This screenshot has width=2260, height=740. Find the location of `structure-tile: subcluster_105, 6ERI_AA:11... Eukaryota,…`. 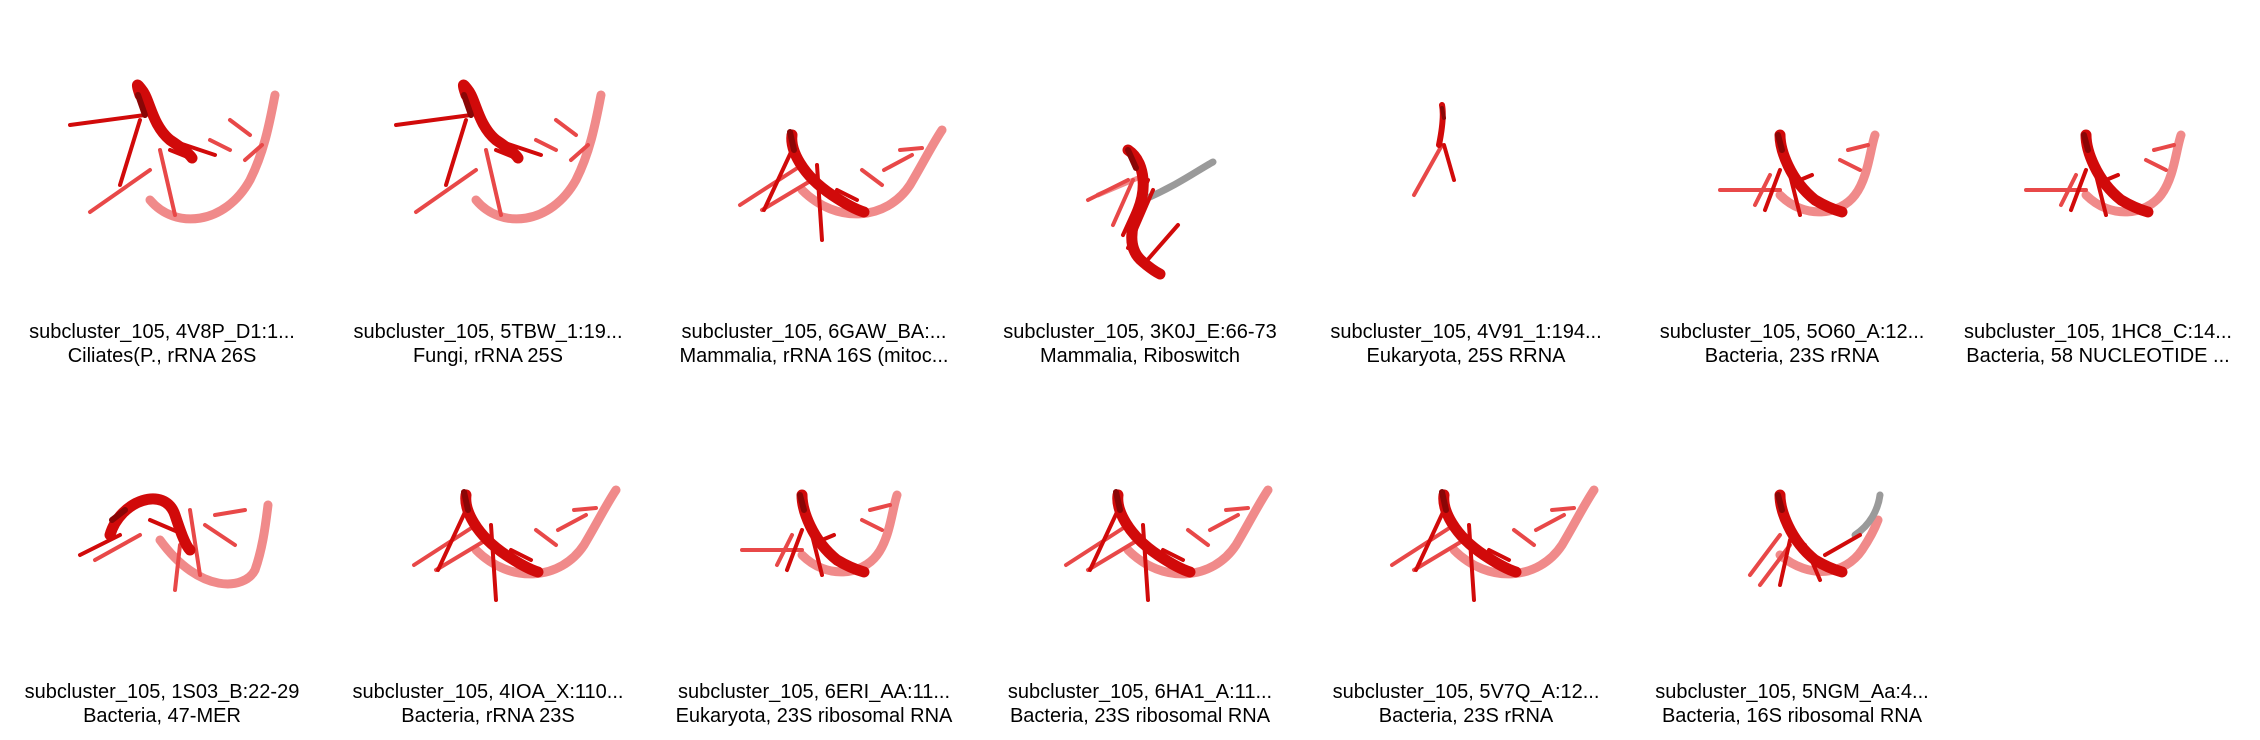

structure-tile: subcluster_105, 6ERI_AA:11... Eukaryota,… is located at coordinates (814, 543).